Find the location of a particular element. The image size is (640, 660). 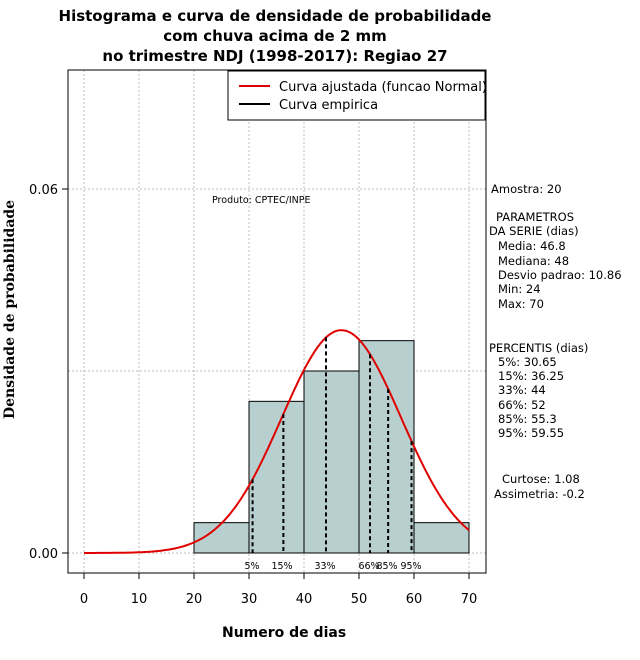

percentile-label-5: 85% is located at coordinates (386, 566).